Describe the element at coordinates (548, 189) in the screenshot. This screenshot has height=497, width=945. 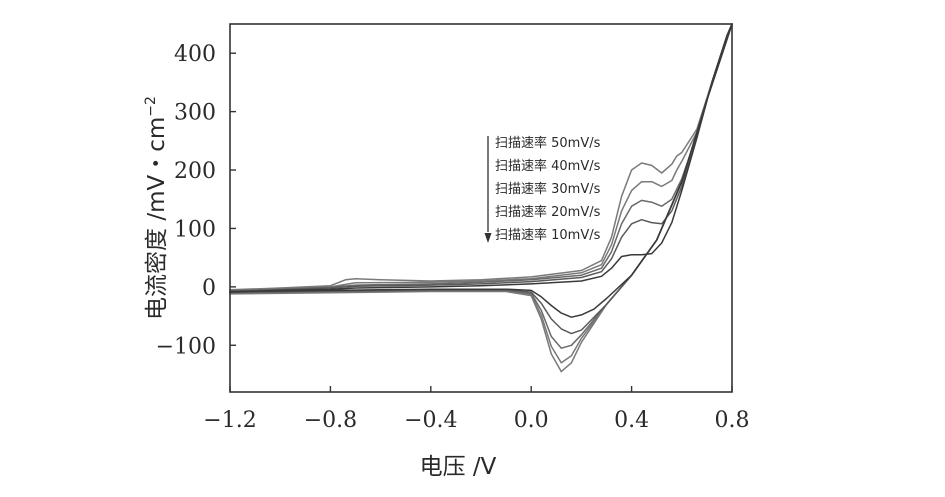
I see `legend-entry: 扫描速率 30mV/s` at that location.